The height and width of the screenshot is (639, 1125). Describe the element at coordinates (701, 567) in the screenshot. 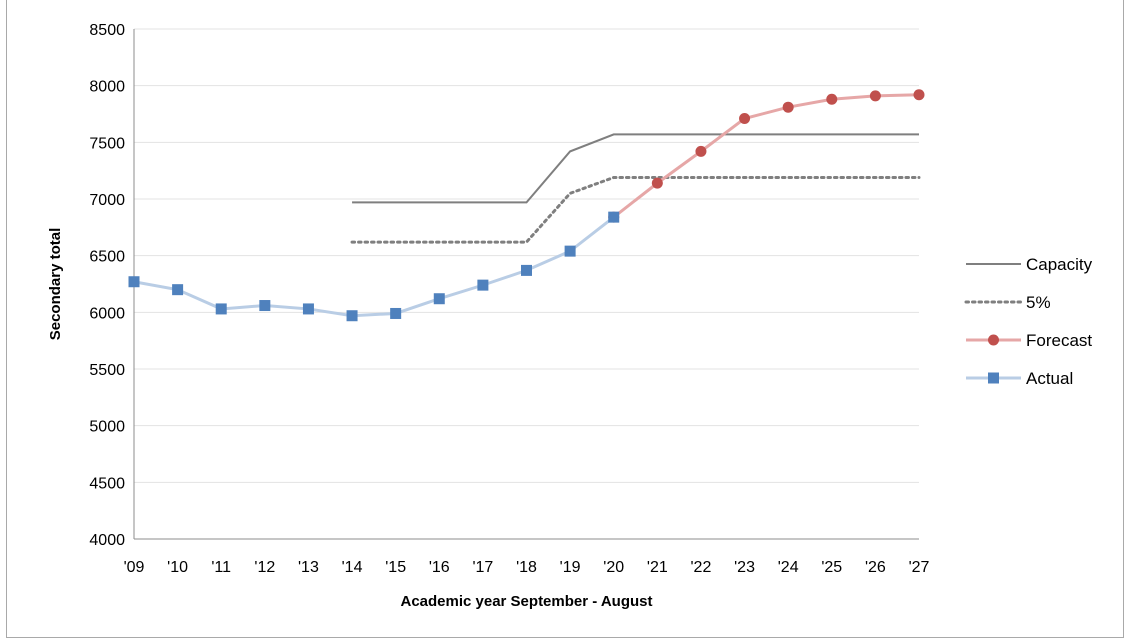

I see `x-tick-label: '22` at that location.